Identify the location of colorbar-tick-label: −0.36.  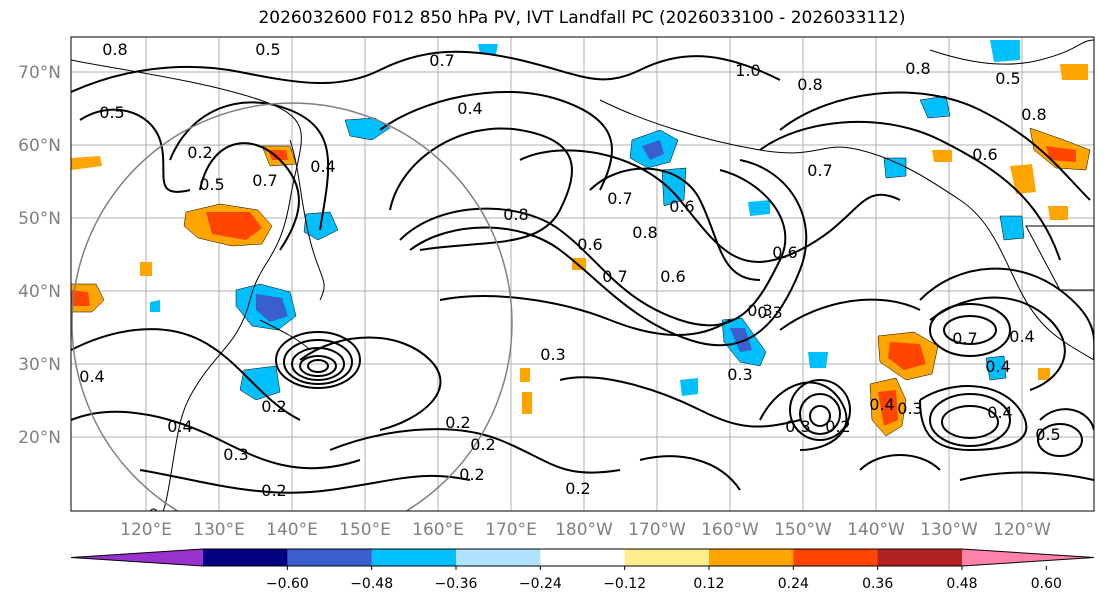
(456, 584).